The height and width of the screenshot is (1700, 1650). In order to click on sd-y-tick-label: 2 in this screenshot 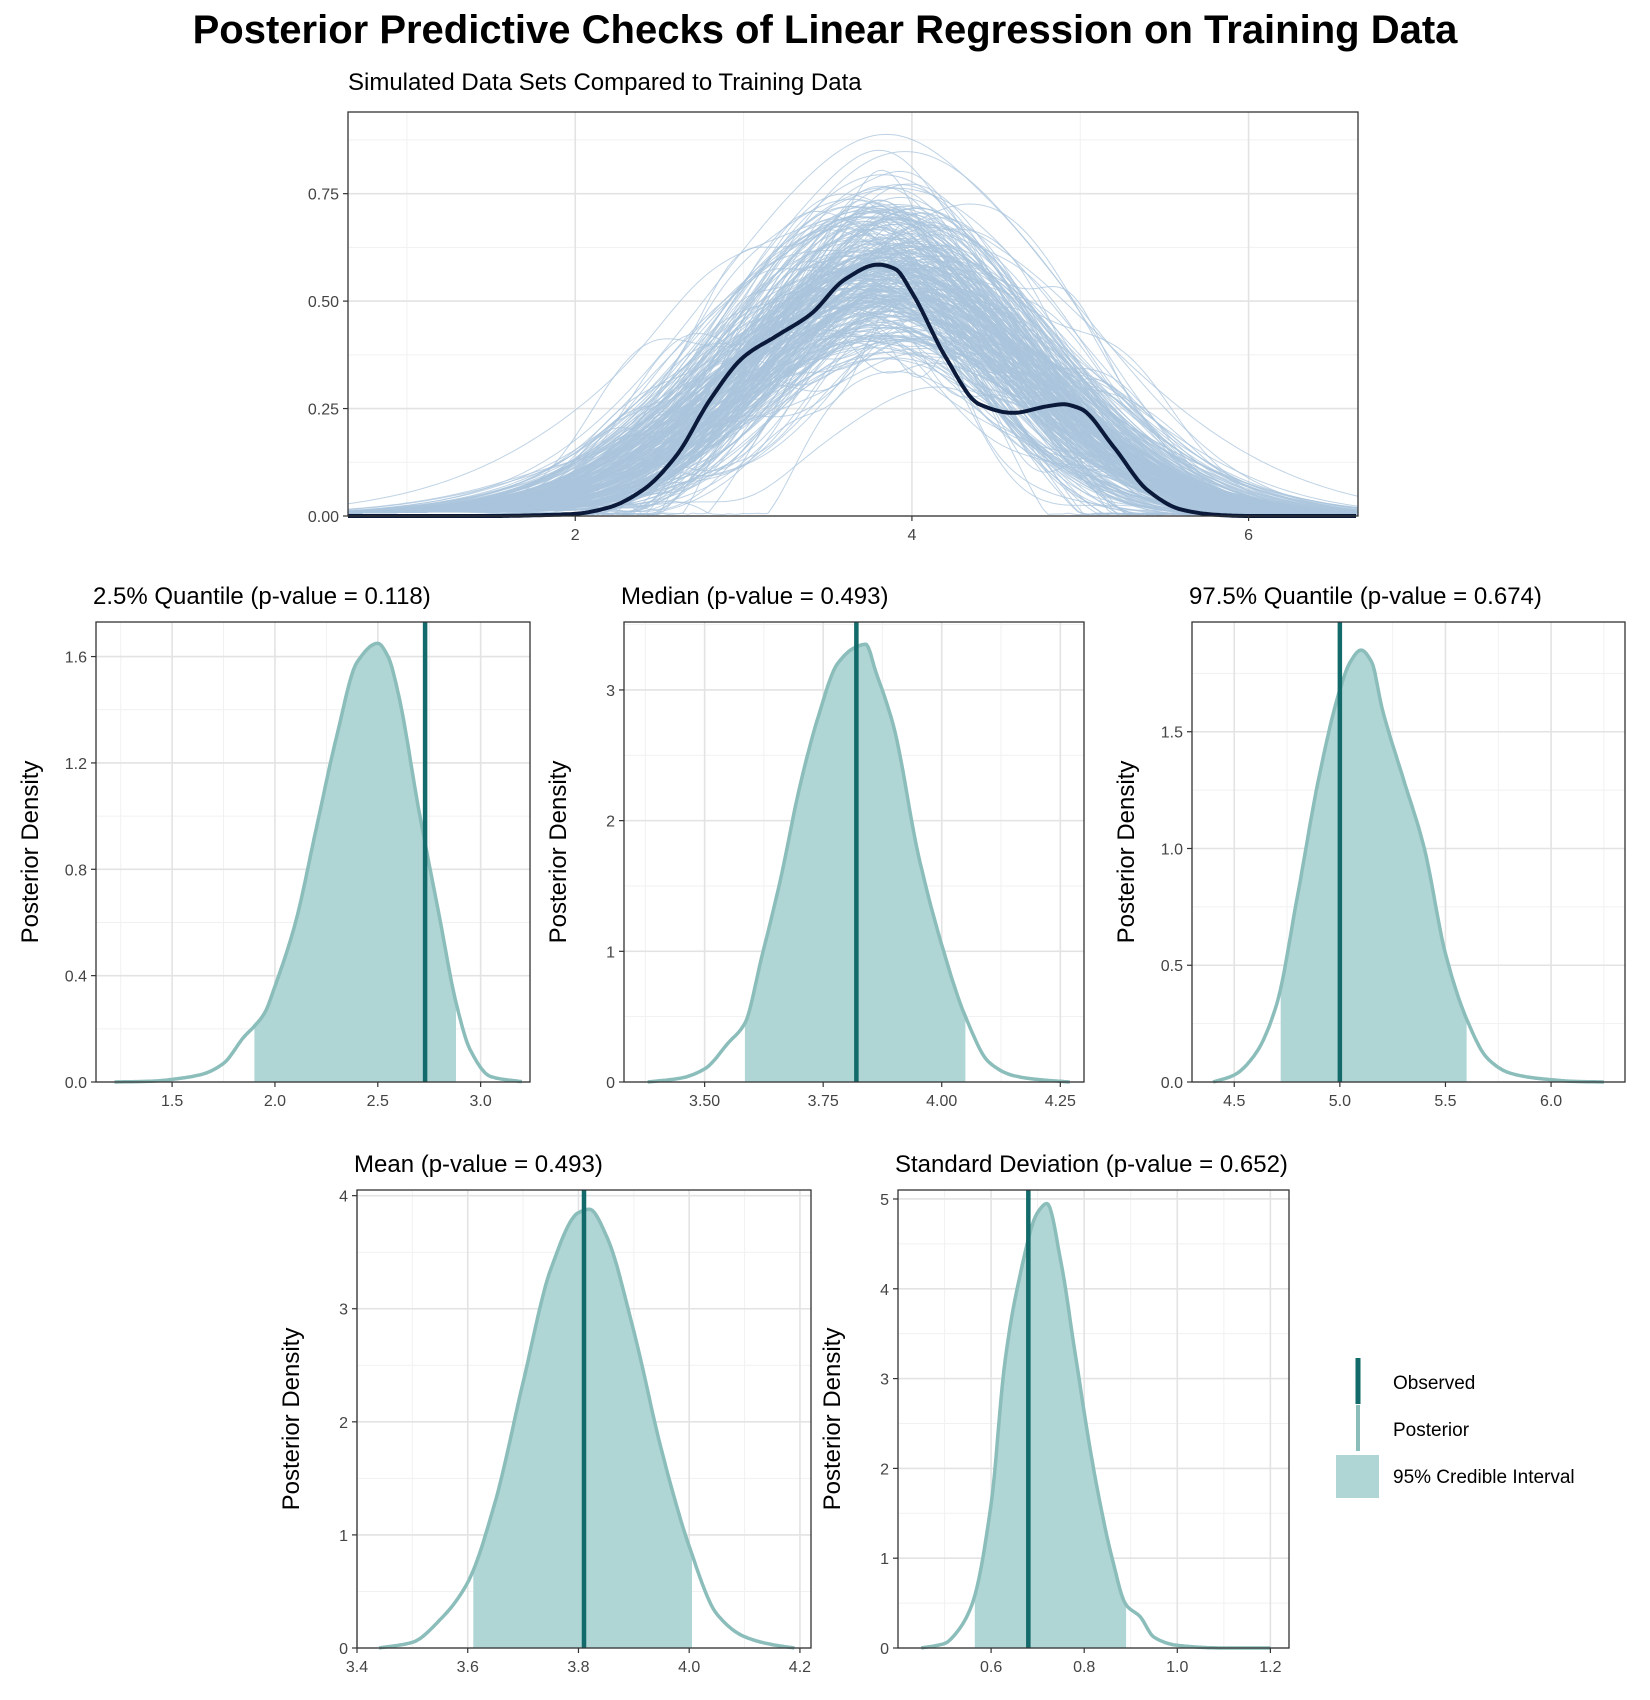, I will do `click(884, 1469)`.